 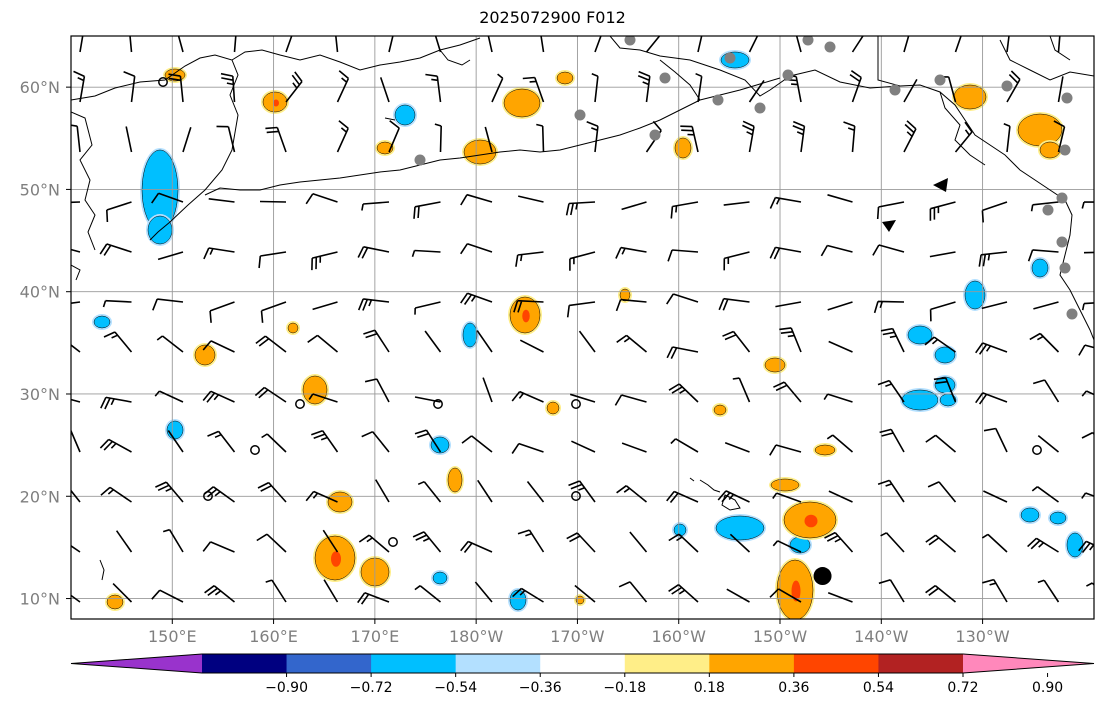 I want to click on colorbar-outline, so click(x=582, y=663).